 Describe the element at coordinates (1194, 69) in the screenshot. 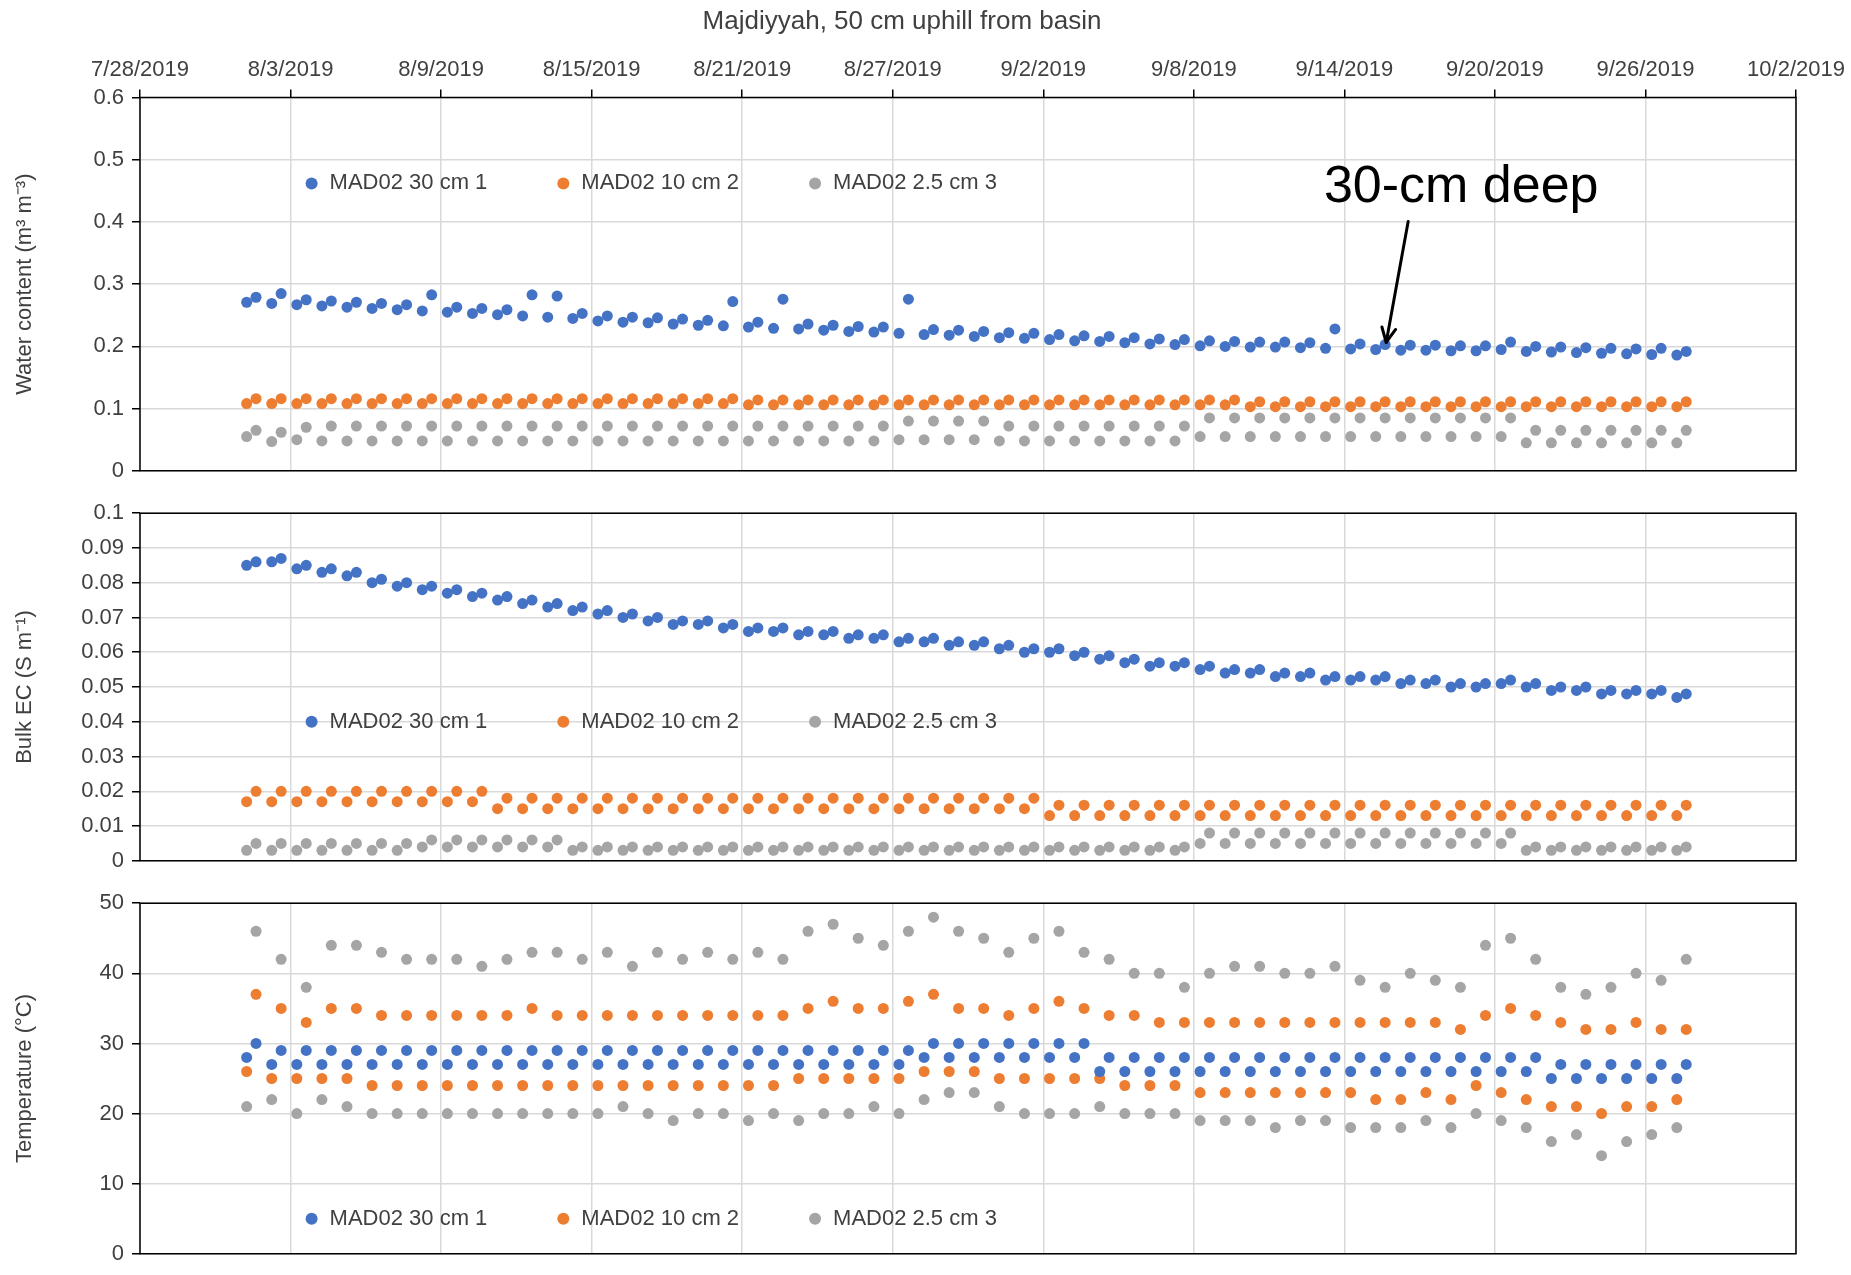

I see `x-tick-label: 9/8/2019` at that location.